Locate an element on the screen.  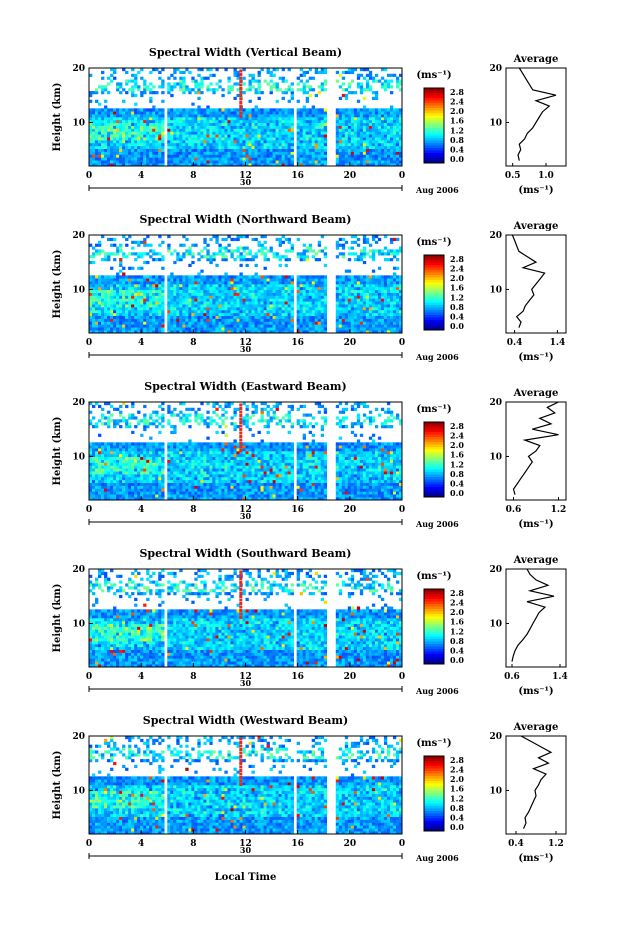
heatmap-cells is located at coordinates (246, 284).